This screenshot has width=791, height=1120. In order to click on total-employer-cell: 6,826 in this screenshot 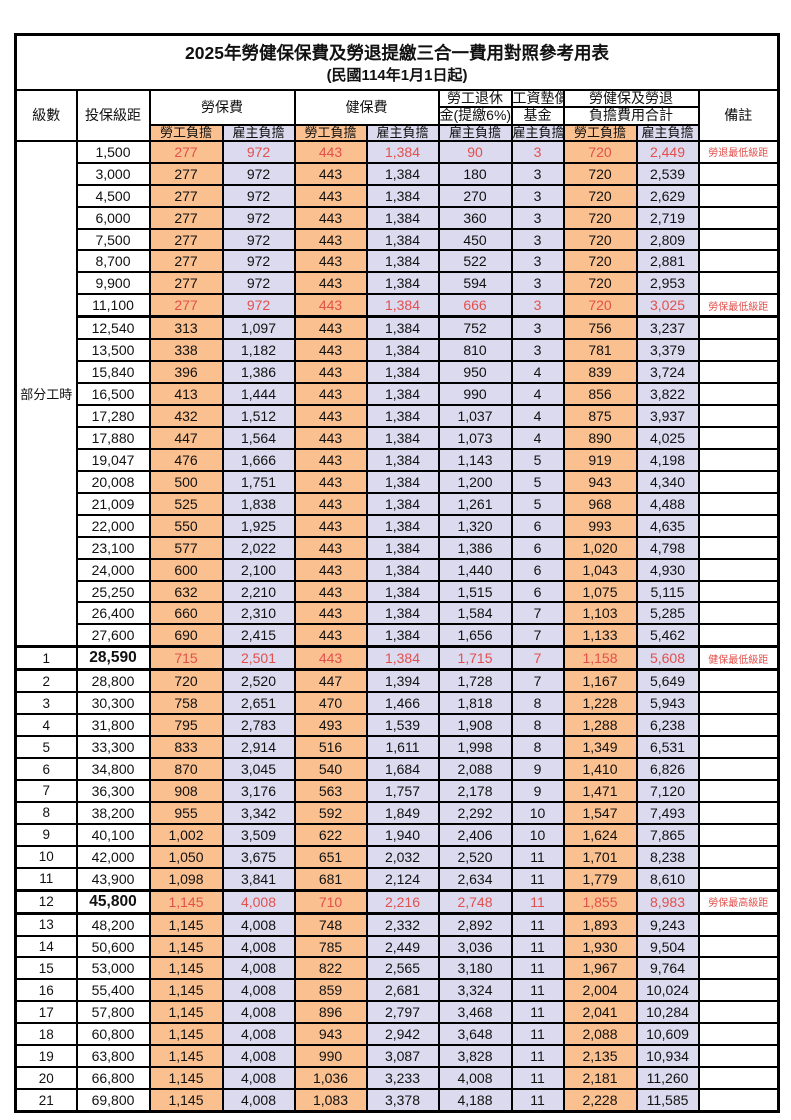, I will do `click(667, 769)`.